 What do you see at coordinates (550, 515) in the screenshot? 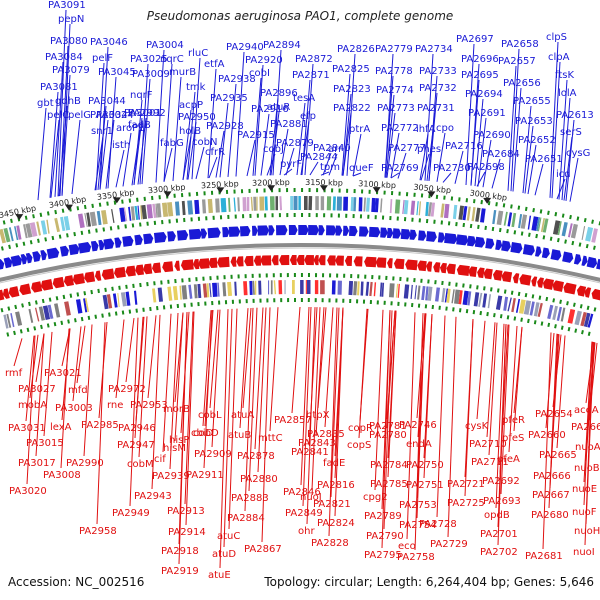
I see `bottom-gene-label: PA2680` at bounding box center [550, 515].